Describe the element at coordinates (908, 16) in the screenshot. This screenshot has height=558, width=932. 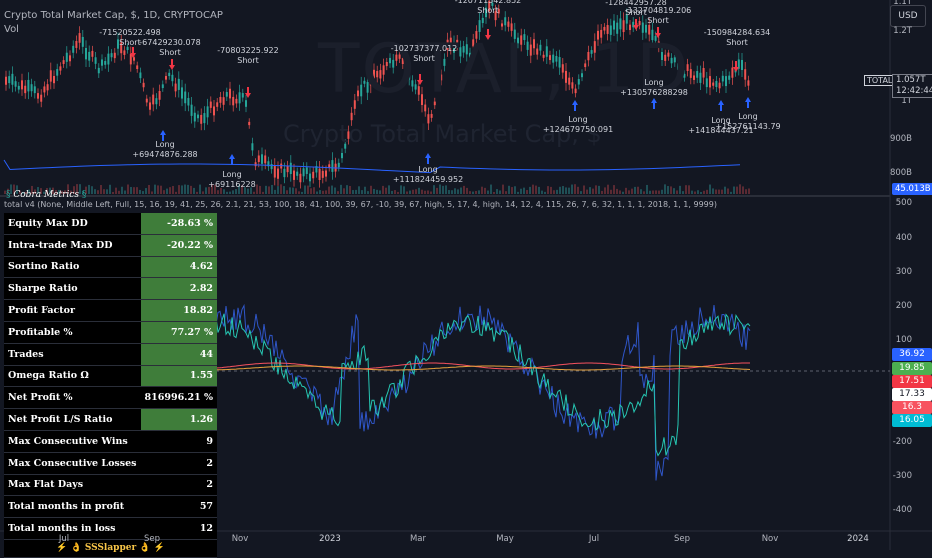
I see `currency-button: USD` at that location.